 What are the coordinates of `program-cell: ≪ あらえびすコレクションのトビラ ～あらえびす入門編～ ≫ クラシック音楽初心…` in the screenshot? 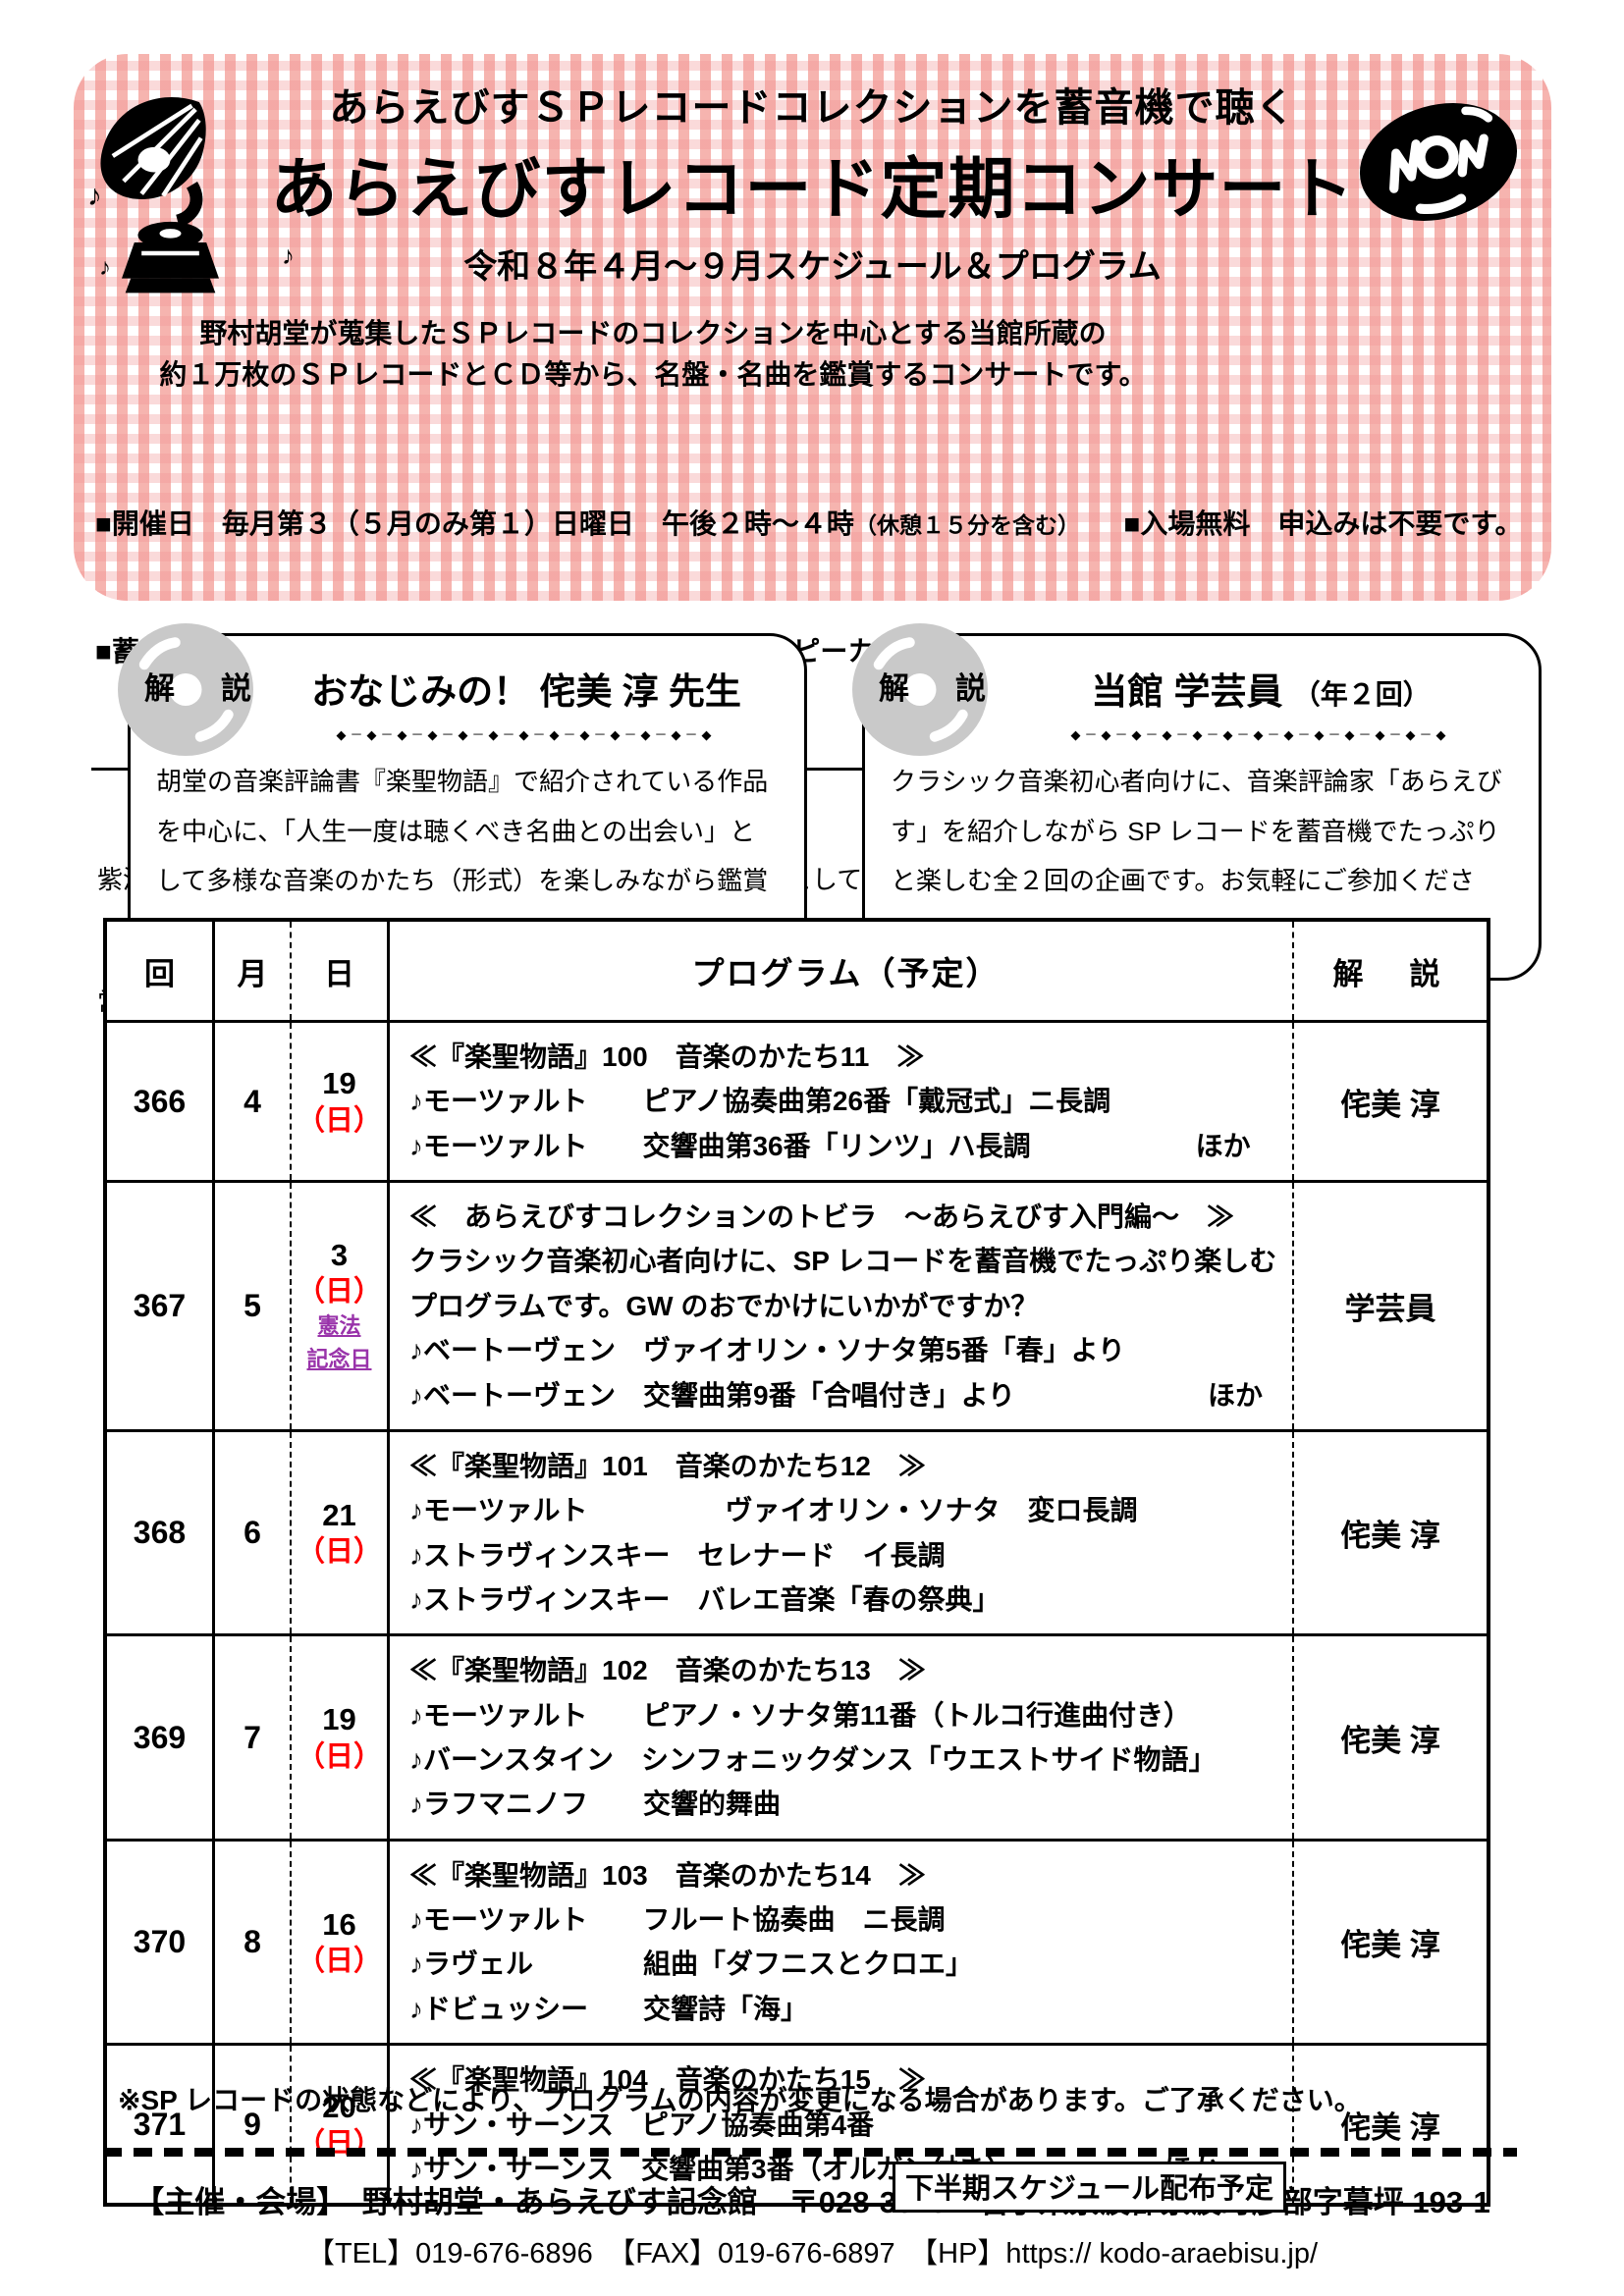 It's located at (842, 1306).